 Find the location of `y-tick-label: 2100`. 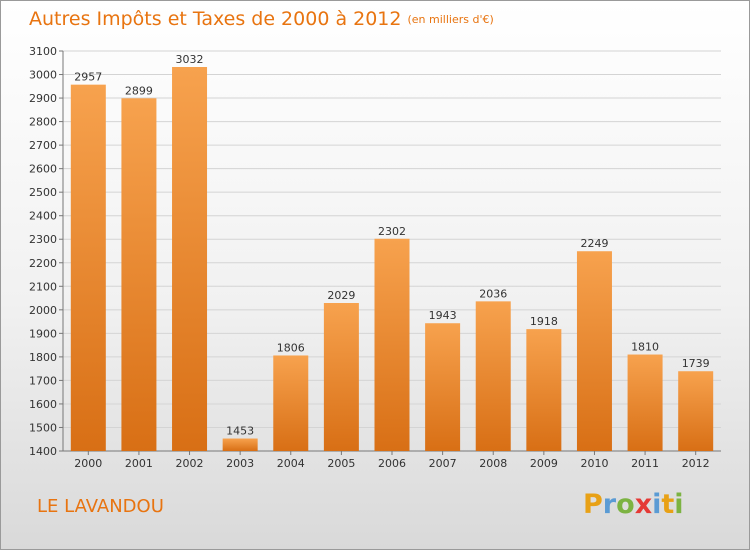

y-tick-label: 2100 is located at coordinates (43, 286).